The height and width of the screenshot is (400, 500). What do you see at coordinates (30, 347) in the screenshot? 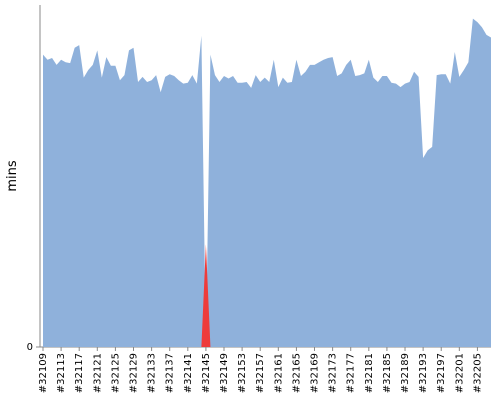
I see `y-tick-label: 0` at bounding box center [30, 347].